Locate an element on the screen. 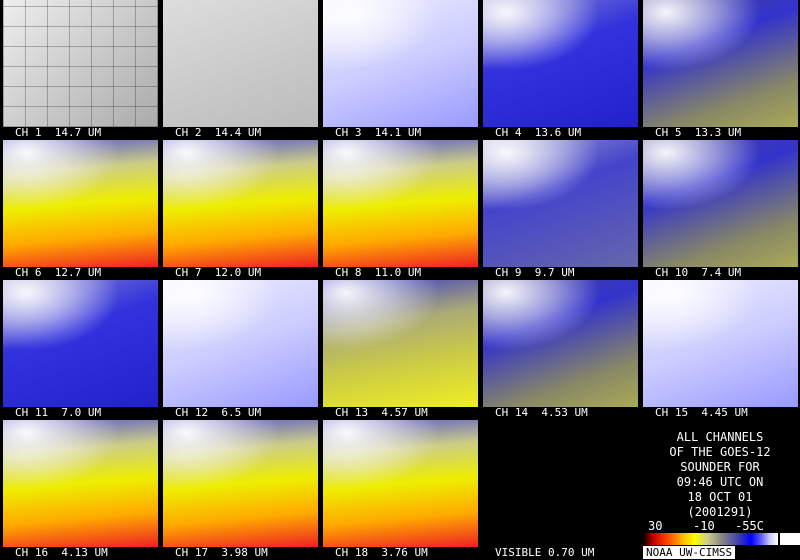 This screenshot has height=560, width=800. channel-label: CH 13 4.57 UM is located at coordinates (381, 412).